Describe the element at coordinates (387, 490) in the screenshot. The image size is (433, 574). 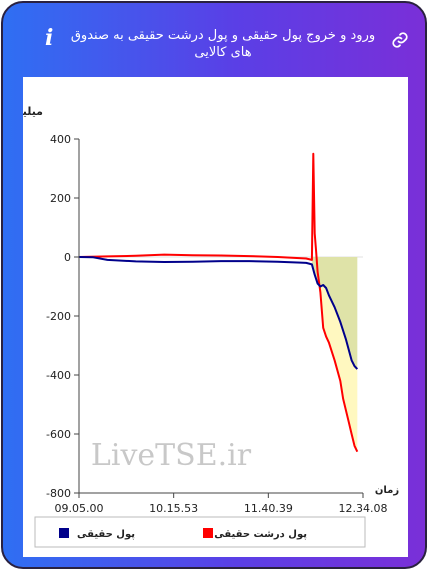
I see `x-axis-label: زمان` at that location.